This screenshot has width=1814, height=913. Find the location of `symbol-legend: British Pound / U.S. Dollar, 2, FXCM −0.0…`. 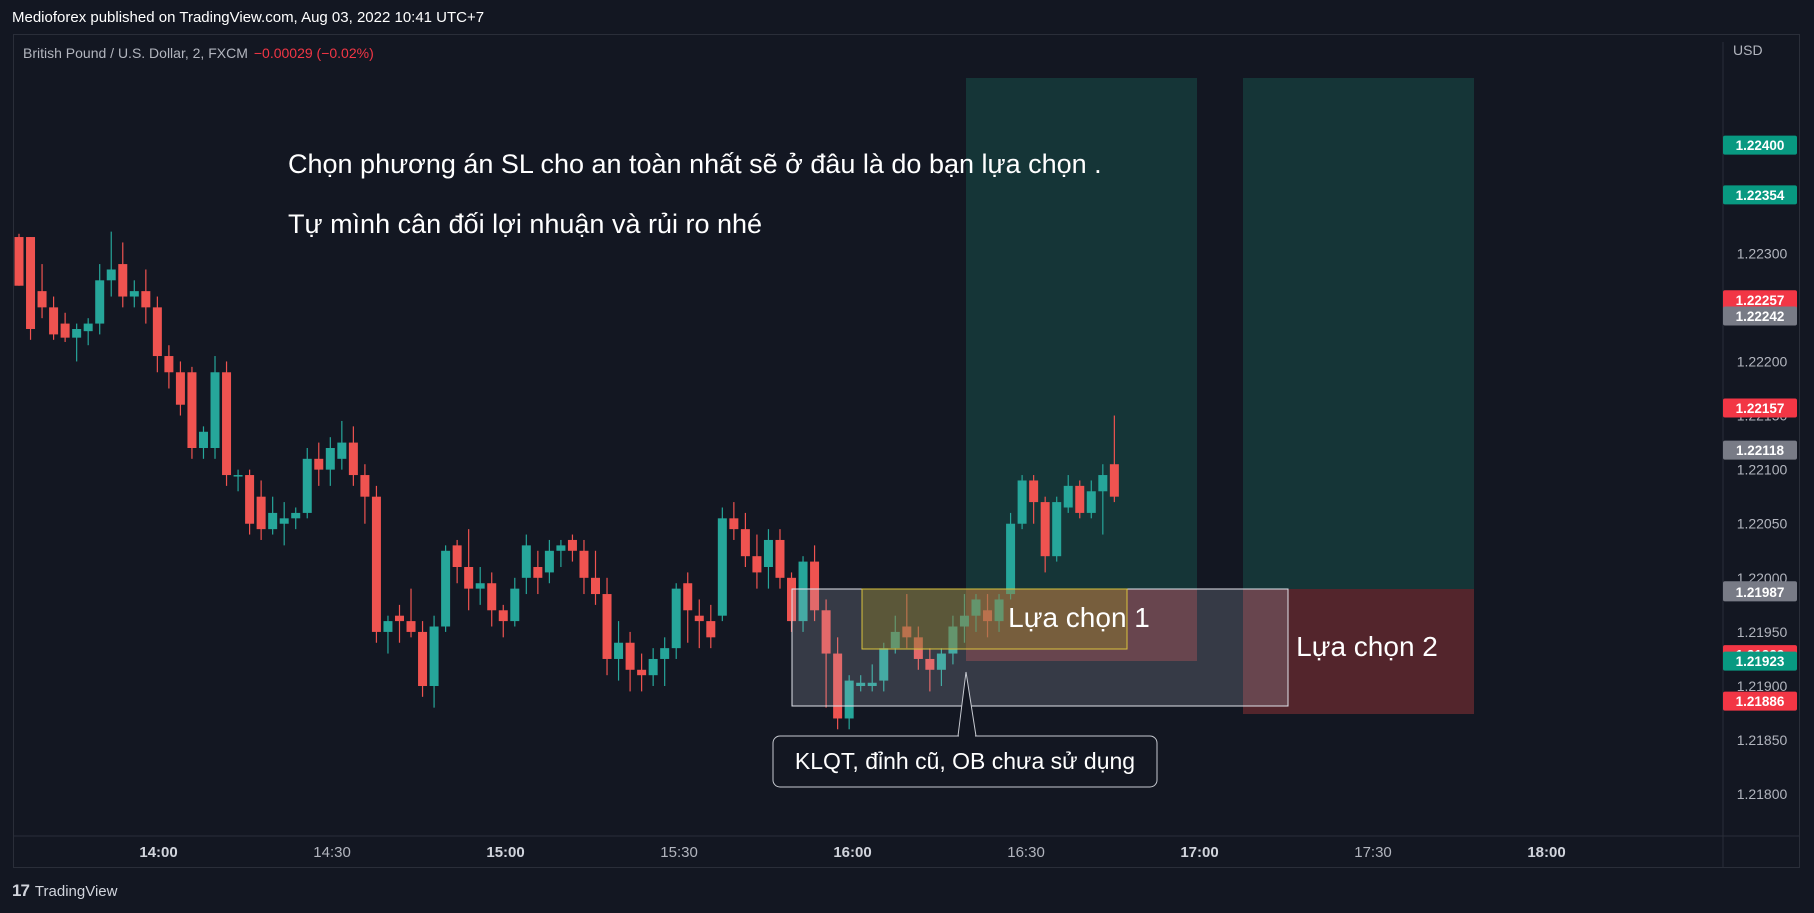

symbol-legend: British Pound / U.S. Dollar, 2, FXCM −0.0… is located at coordinates (198, 53).